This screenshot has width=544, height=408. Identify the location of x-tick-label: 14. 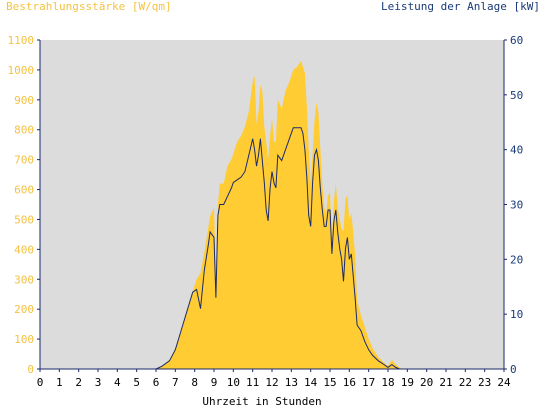
(311, 382).